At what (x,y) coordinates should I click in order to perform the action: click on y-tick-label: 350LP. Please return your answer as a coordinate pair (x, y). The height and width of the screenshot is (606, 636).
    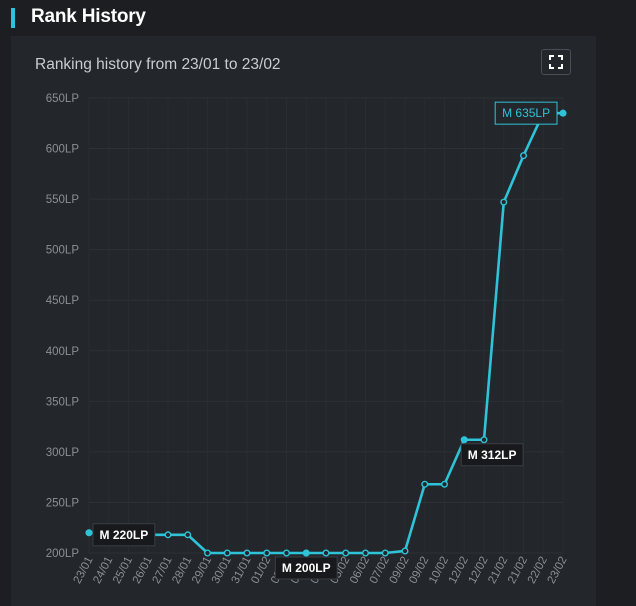
    Looking at the image, I should click on (63, 402).